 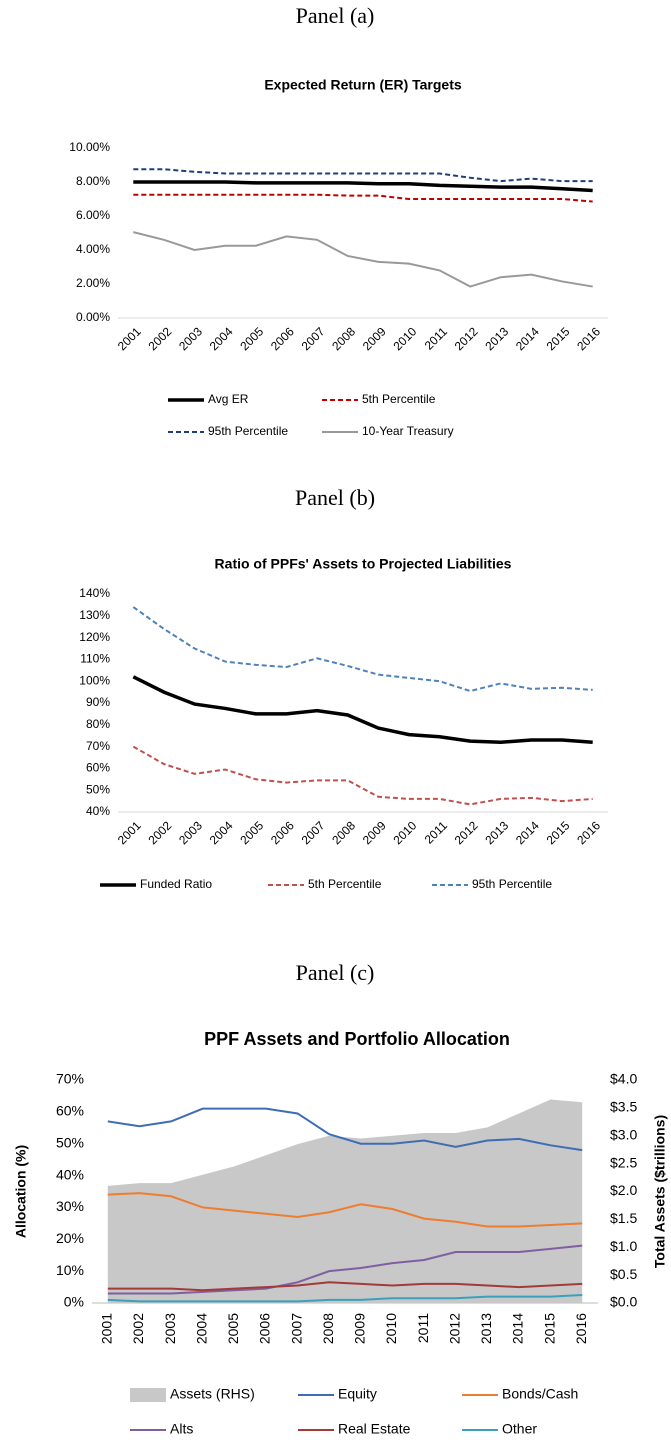 What do you see at coordinates (623, 1302) in the screenshot?
I see `y2-tick-label: $0.0` at bounding box center [623, 1302].